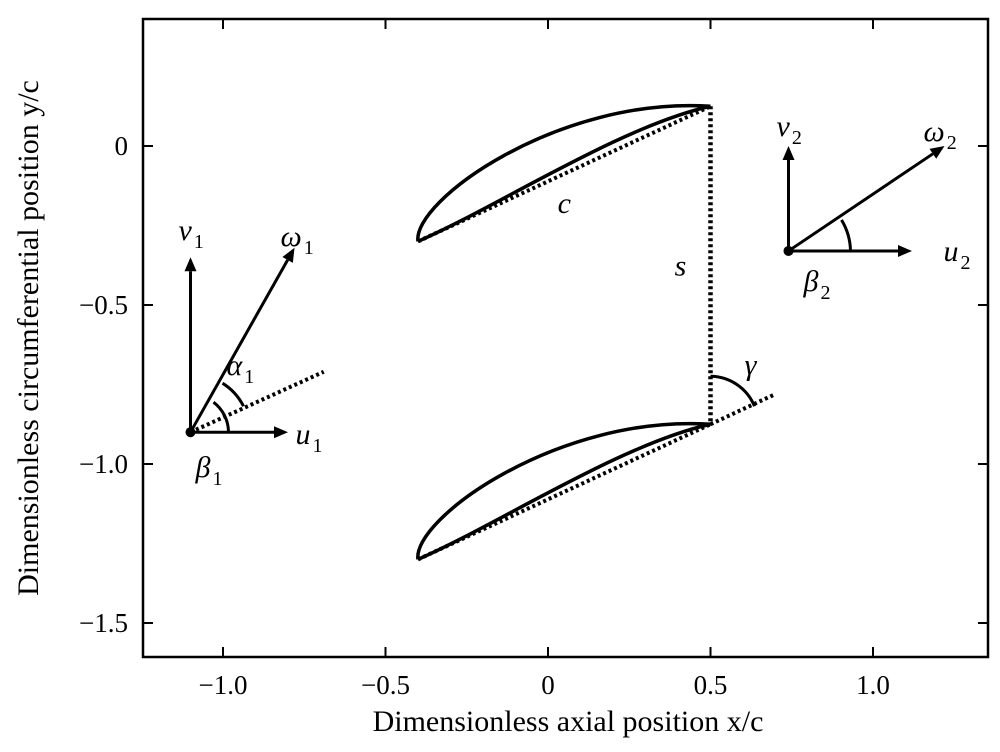 This screenshot has width=1000, height=752. Describe the element at coordinates (103, 623) in the screenshot. I see `y-tick-label: −1.5` at that location.